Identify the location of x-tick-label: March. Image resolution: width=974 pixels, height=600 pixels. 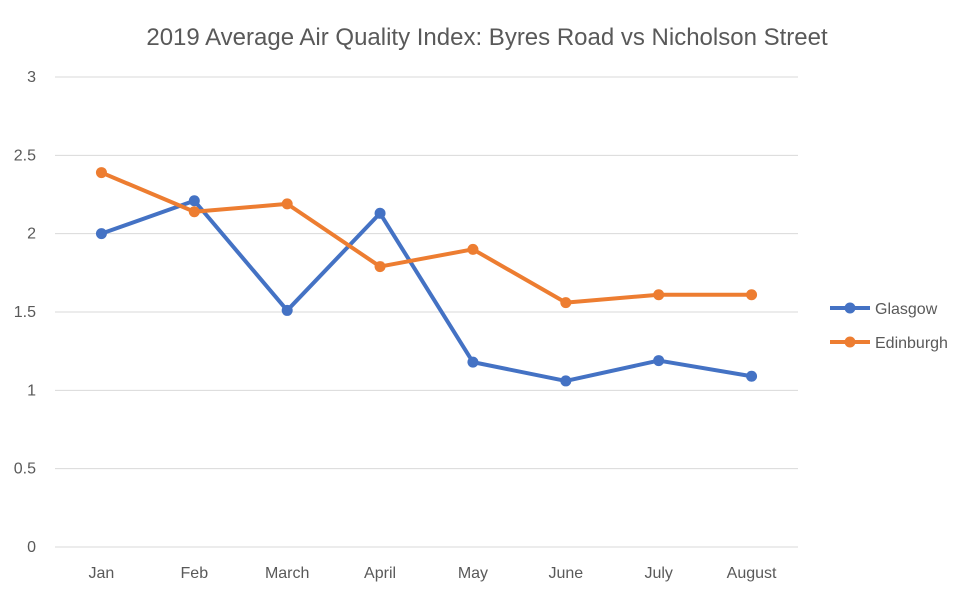
(287, 573).